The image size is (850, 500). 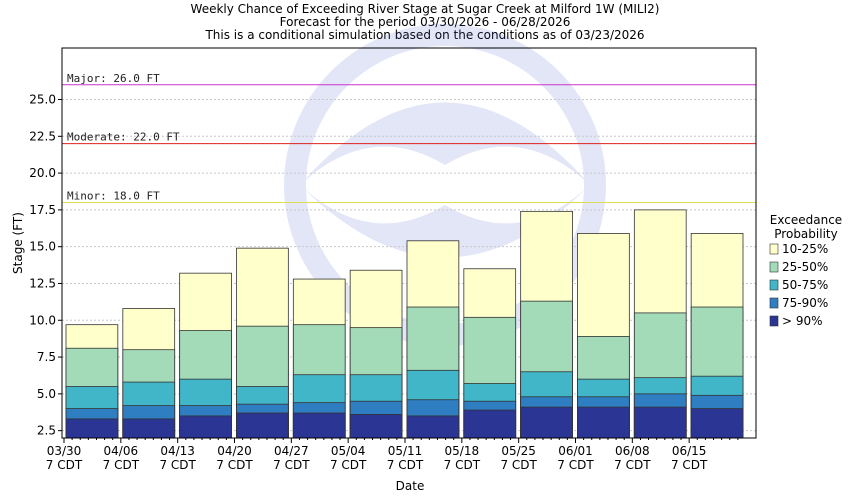 What do you see at coordinates (64, 451) in the screenshot?
I see `x-tick-label: 03/30` at bounding box center [64, 451].